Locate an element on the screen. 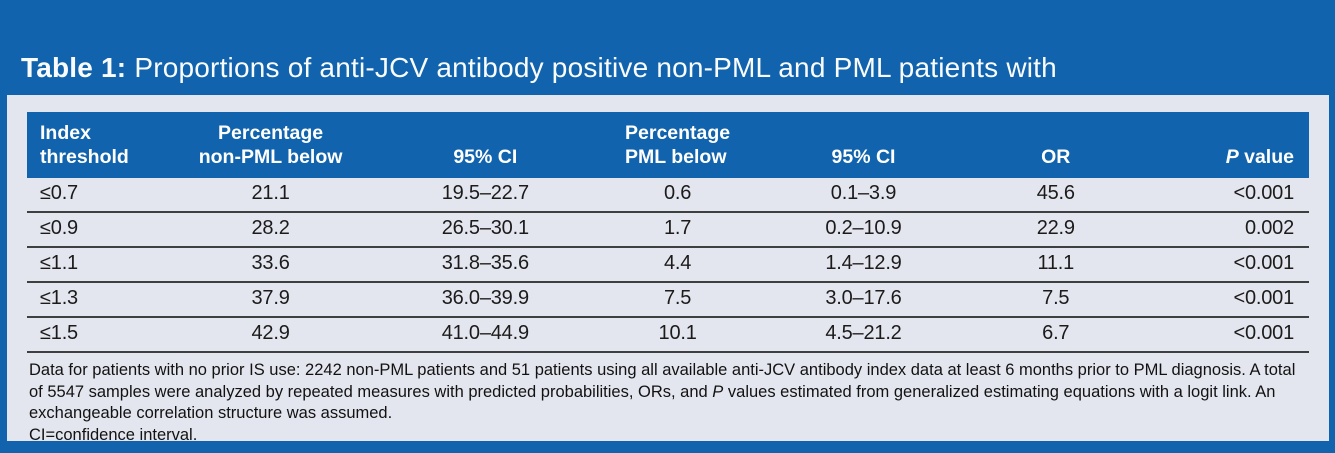  cell-or: 45.6 is located at coordinates (1055, 195).